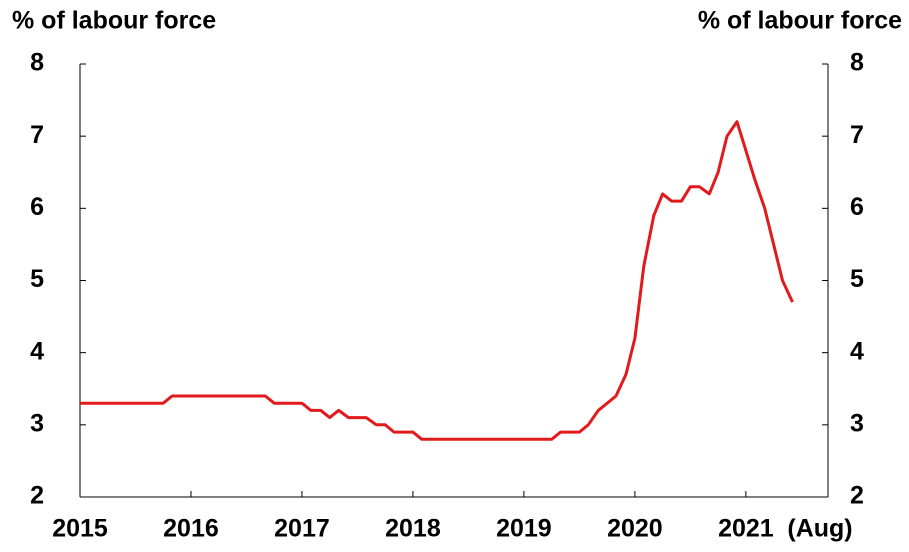 The height and width of the screenshot is (552, 909). I want to click on y-tick-label: 3, so click(37, 423).